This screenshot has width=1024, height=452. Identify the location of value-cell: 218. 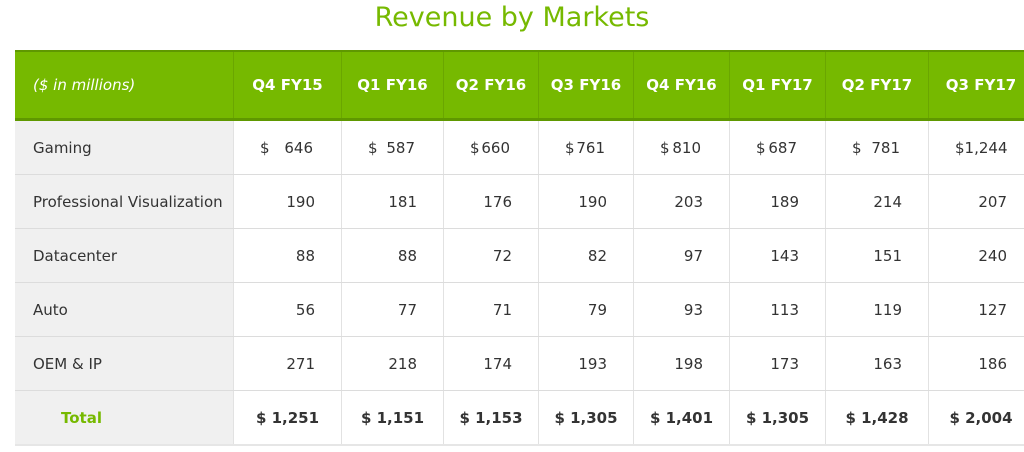
(392, 363).